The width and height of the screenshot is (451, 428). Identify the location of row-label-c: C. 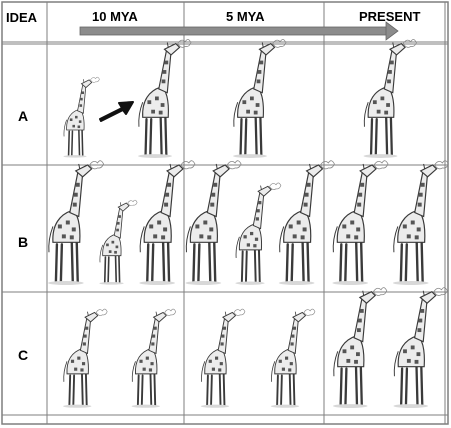
(23, 355).